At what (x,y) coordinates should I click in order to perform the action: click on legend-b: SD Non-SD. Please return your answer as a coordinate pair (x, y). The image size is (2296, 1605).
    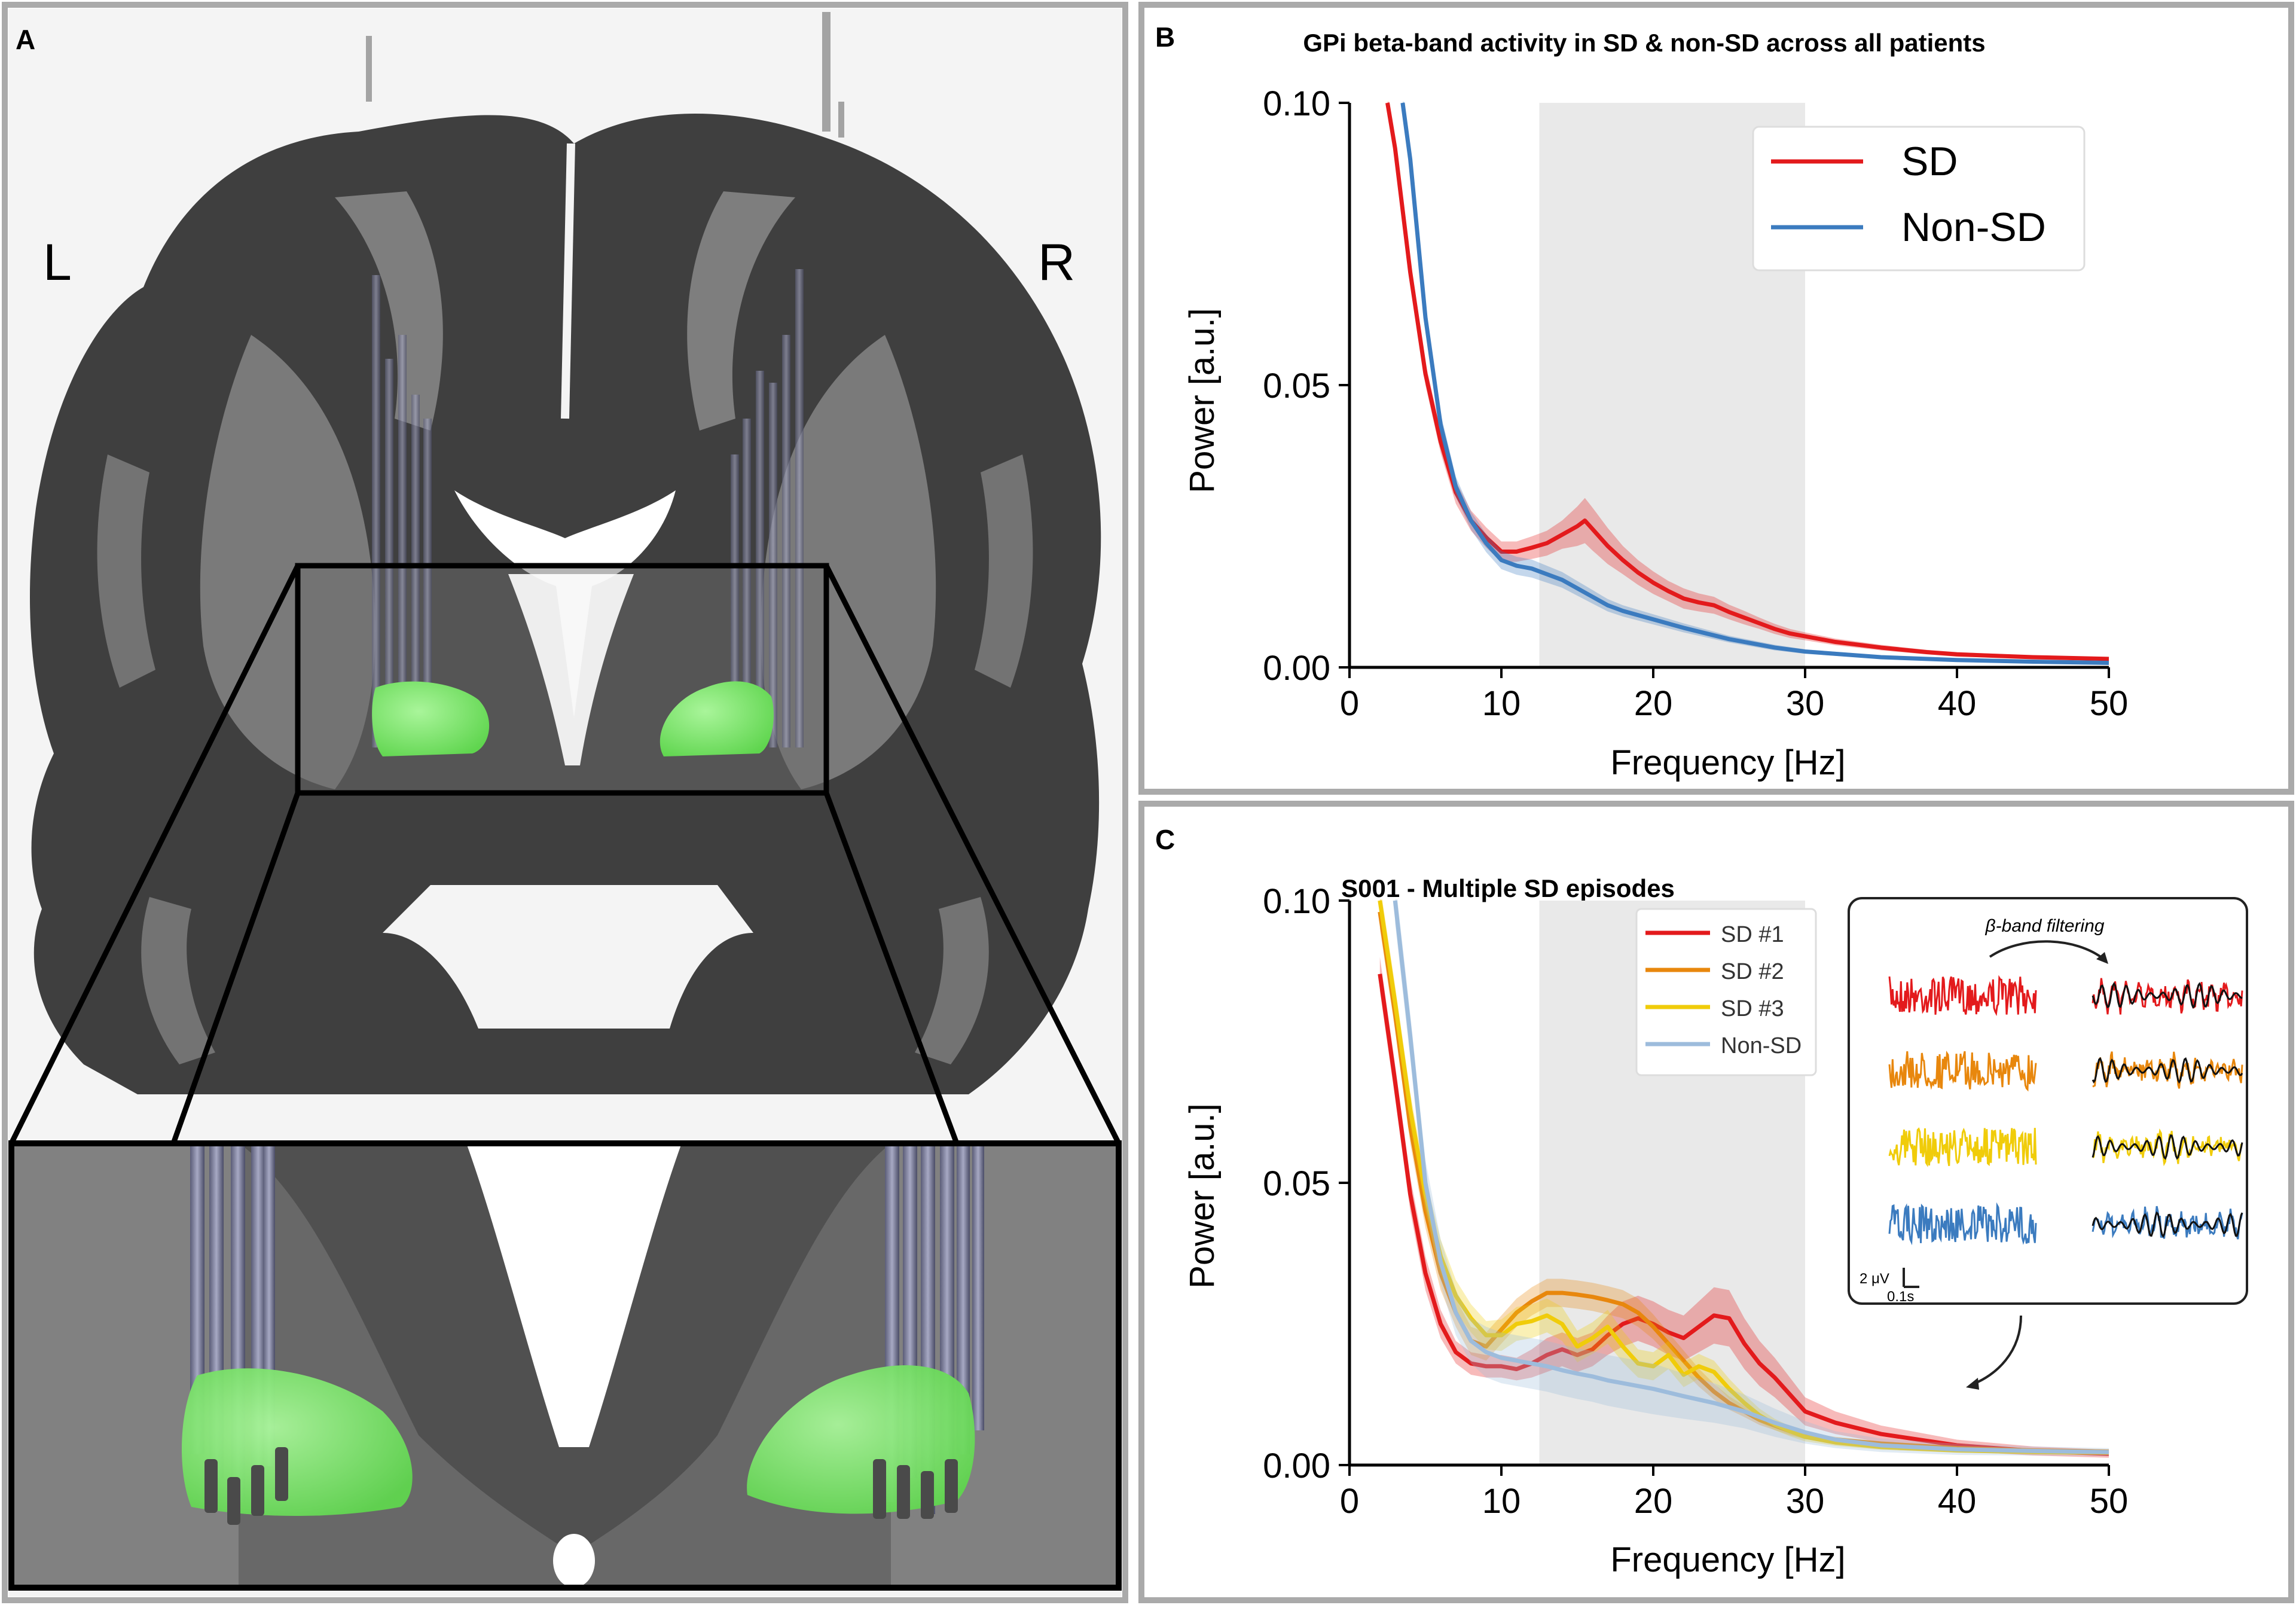
    Looking at the image, I should click on (1919, 198).